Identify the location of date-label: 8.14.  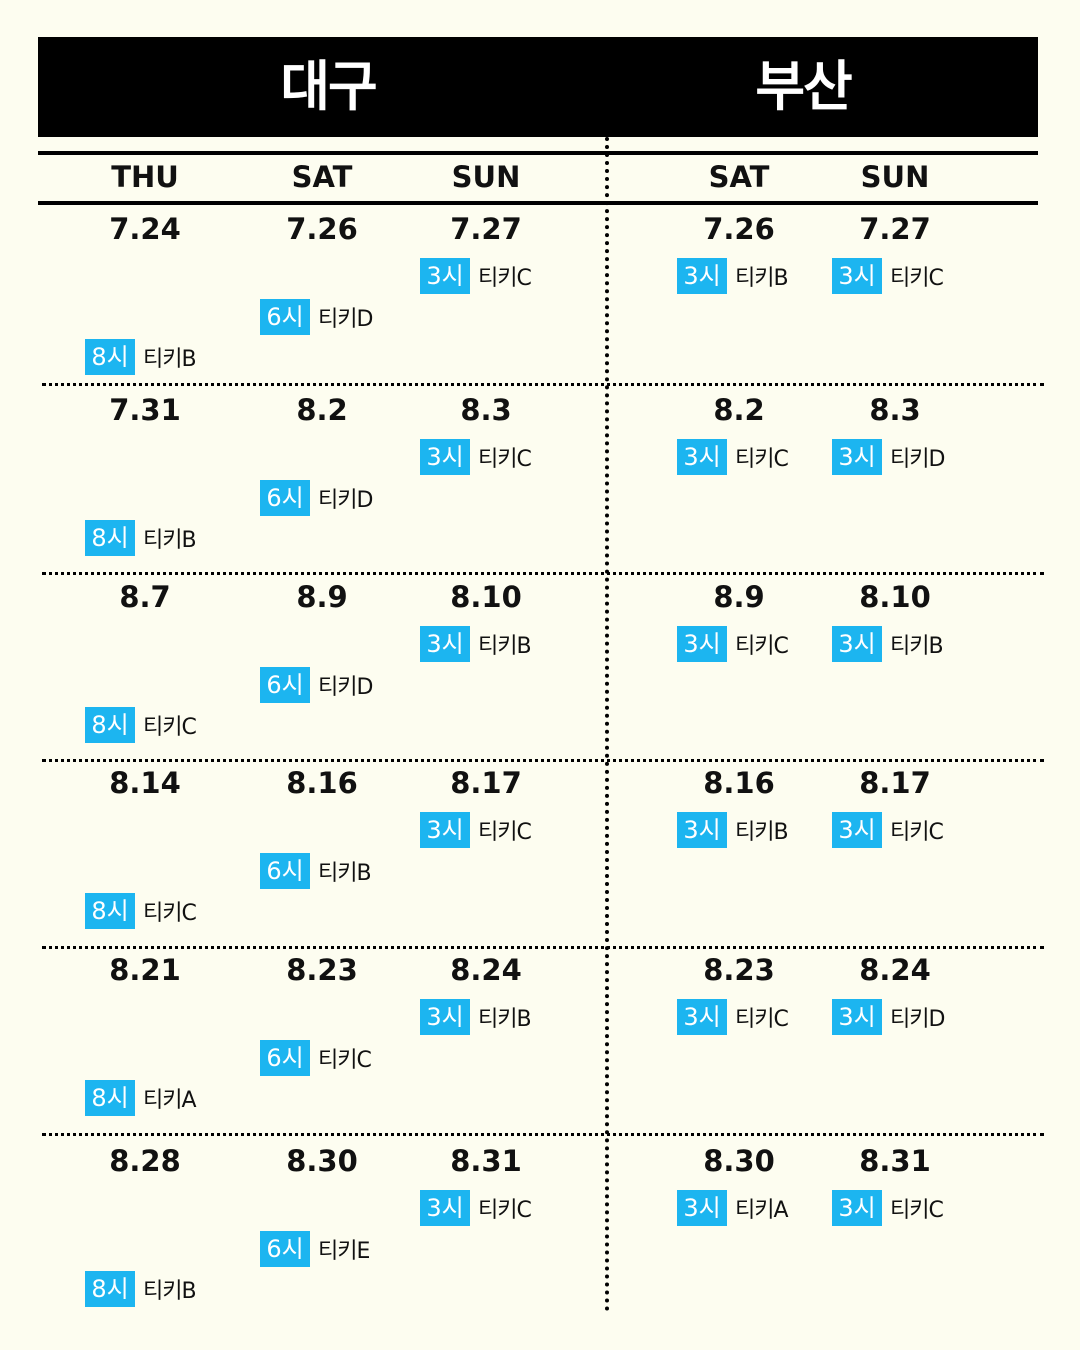
(145, 783).